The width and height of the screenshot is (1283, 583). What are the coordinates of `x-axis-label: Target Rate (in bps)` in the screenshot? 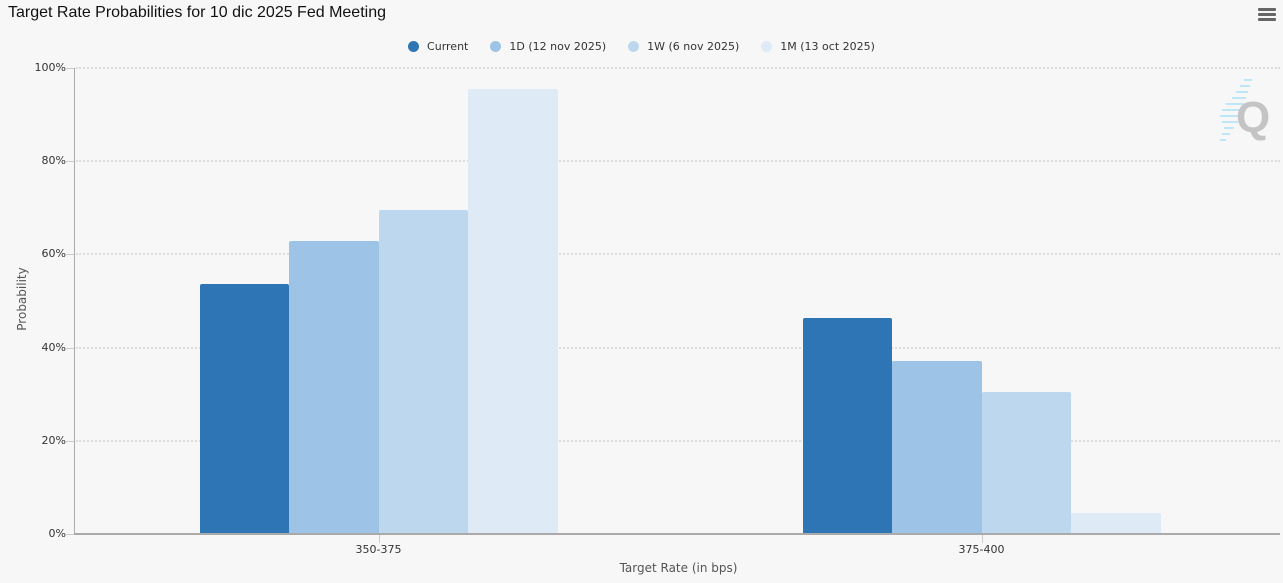 It's located at (678, 568).